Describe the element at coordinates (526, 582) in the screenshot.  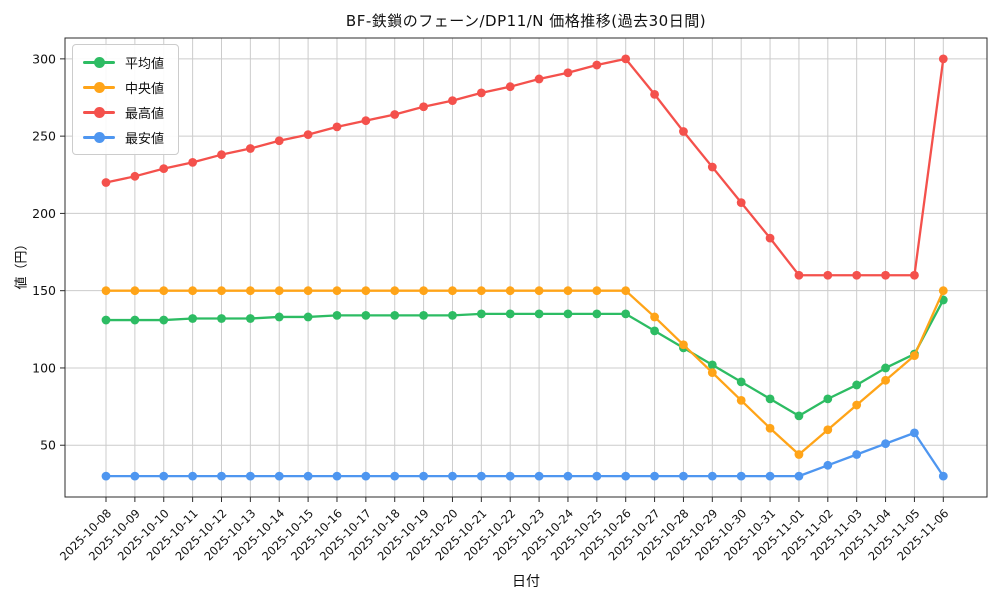
I see `x-axis-label: 日付` at that location.